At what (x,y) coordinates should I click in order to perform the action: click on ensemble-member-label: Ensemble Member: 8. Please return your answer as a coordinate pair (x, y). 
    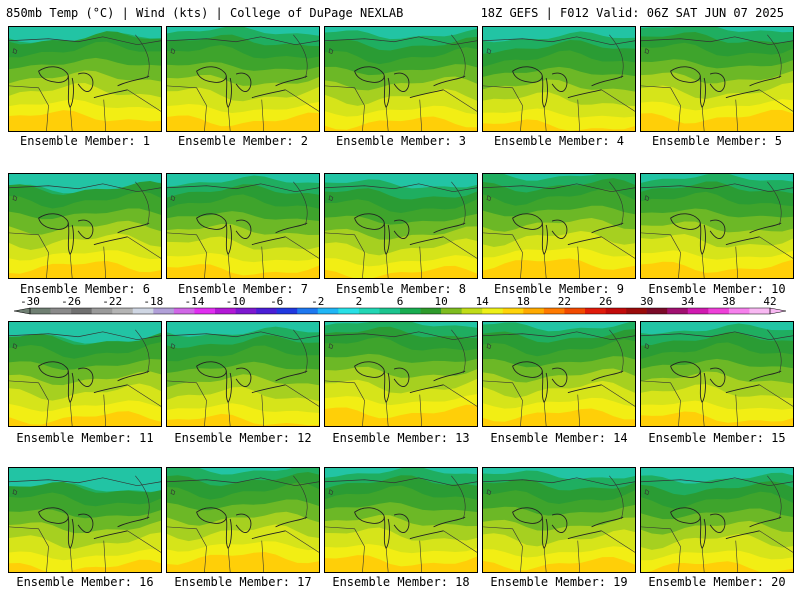
    Looking at the image, I should click on (401, 289).